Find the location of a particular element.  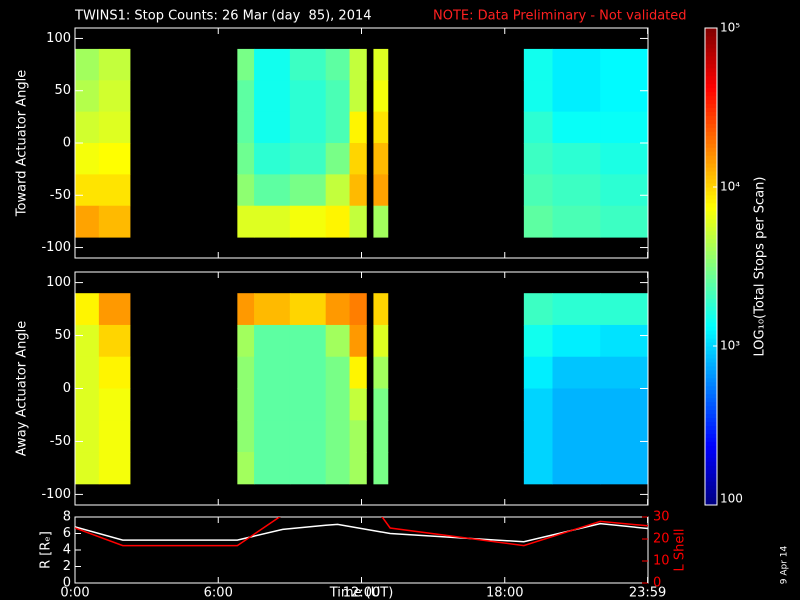

y-tick-label: 6 is located at coordinates (67, 533).